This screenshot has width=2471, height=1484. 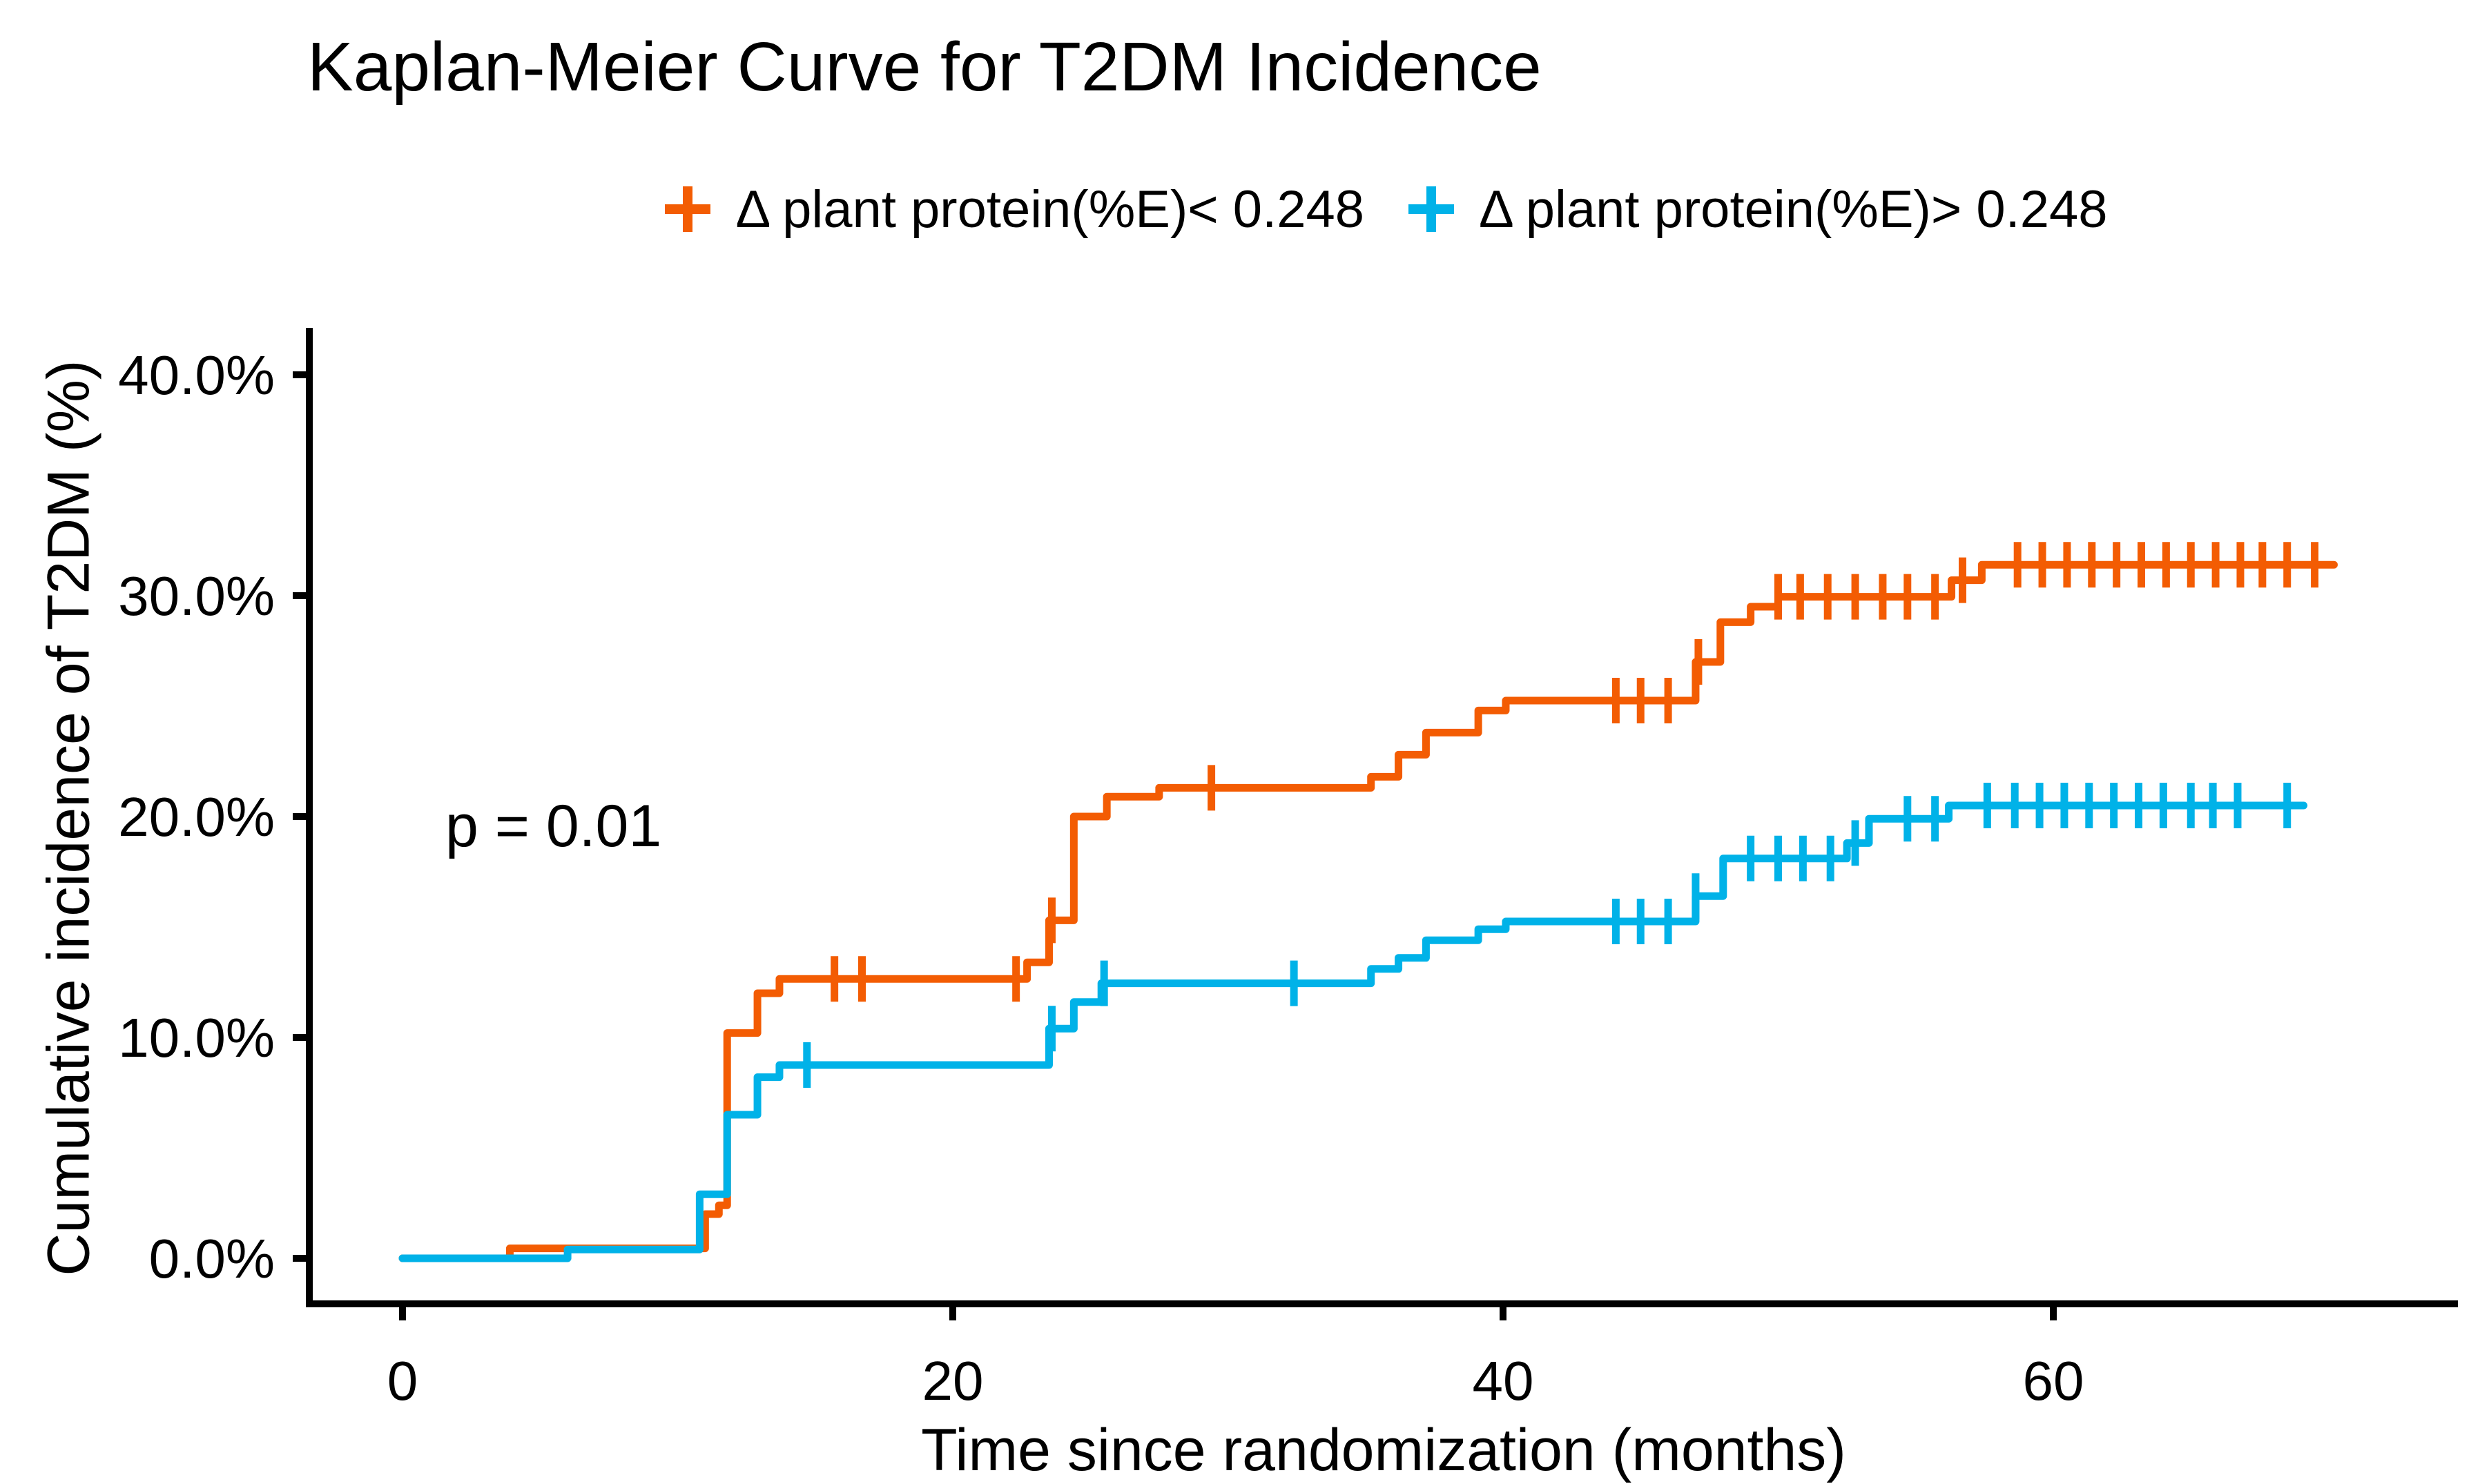 What do you see at coordinates (402, 1381) in the screenshot?
I see `x-tick-label: 0` at bounding box center [402, 1381].